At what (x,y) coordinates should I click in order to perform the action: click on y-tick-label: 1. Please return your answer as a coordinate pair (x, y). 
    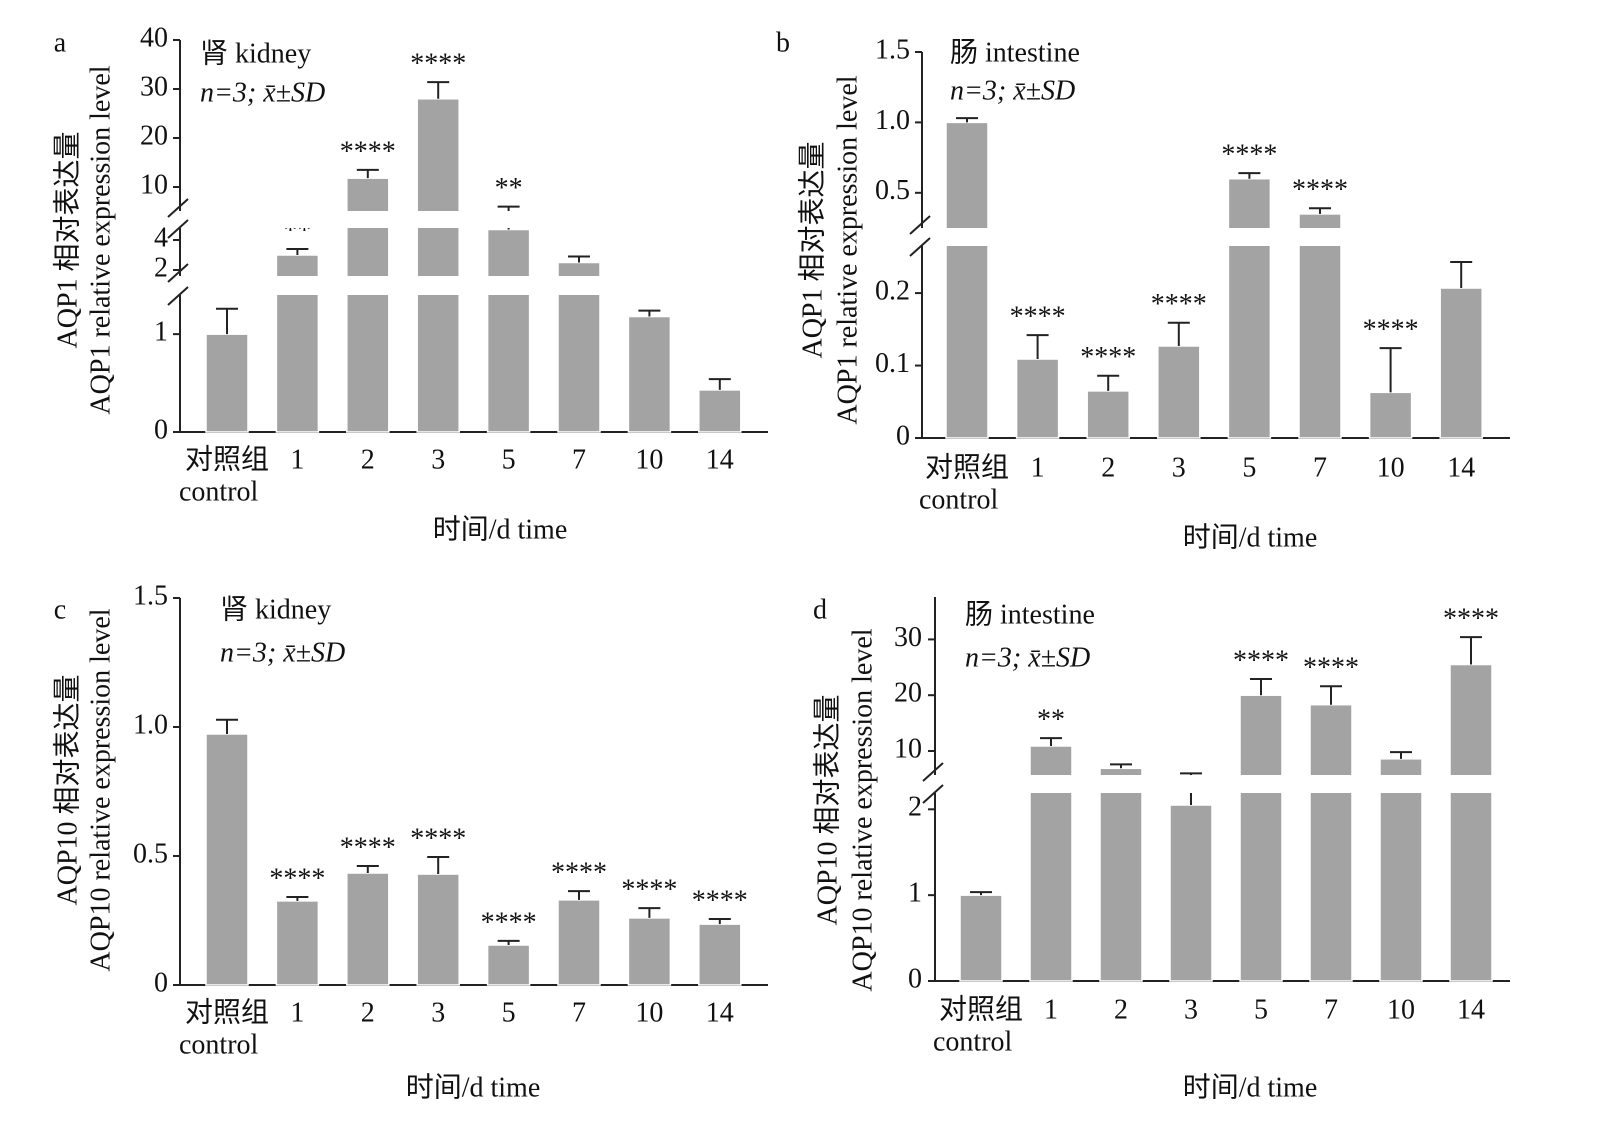
    Looking at the image, I should click on (161, 332).